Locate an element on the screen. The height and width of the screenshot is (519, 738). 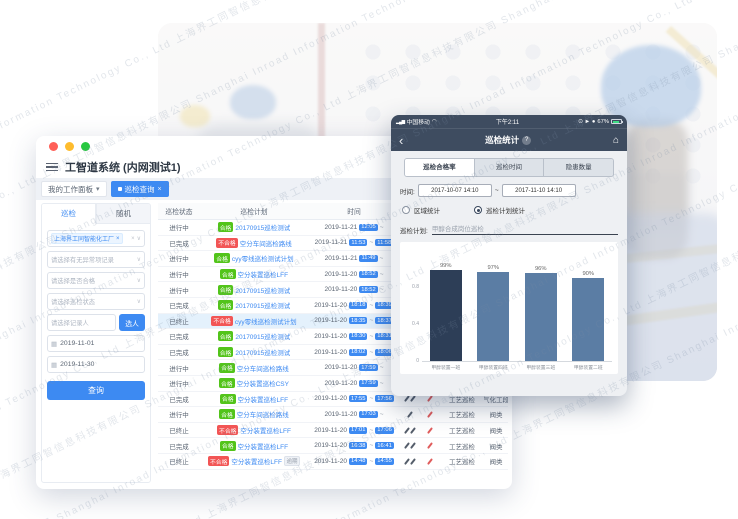
sidebar-tab-巡检: 巡检 is located at coordinates (69, 214).